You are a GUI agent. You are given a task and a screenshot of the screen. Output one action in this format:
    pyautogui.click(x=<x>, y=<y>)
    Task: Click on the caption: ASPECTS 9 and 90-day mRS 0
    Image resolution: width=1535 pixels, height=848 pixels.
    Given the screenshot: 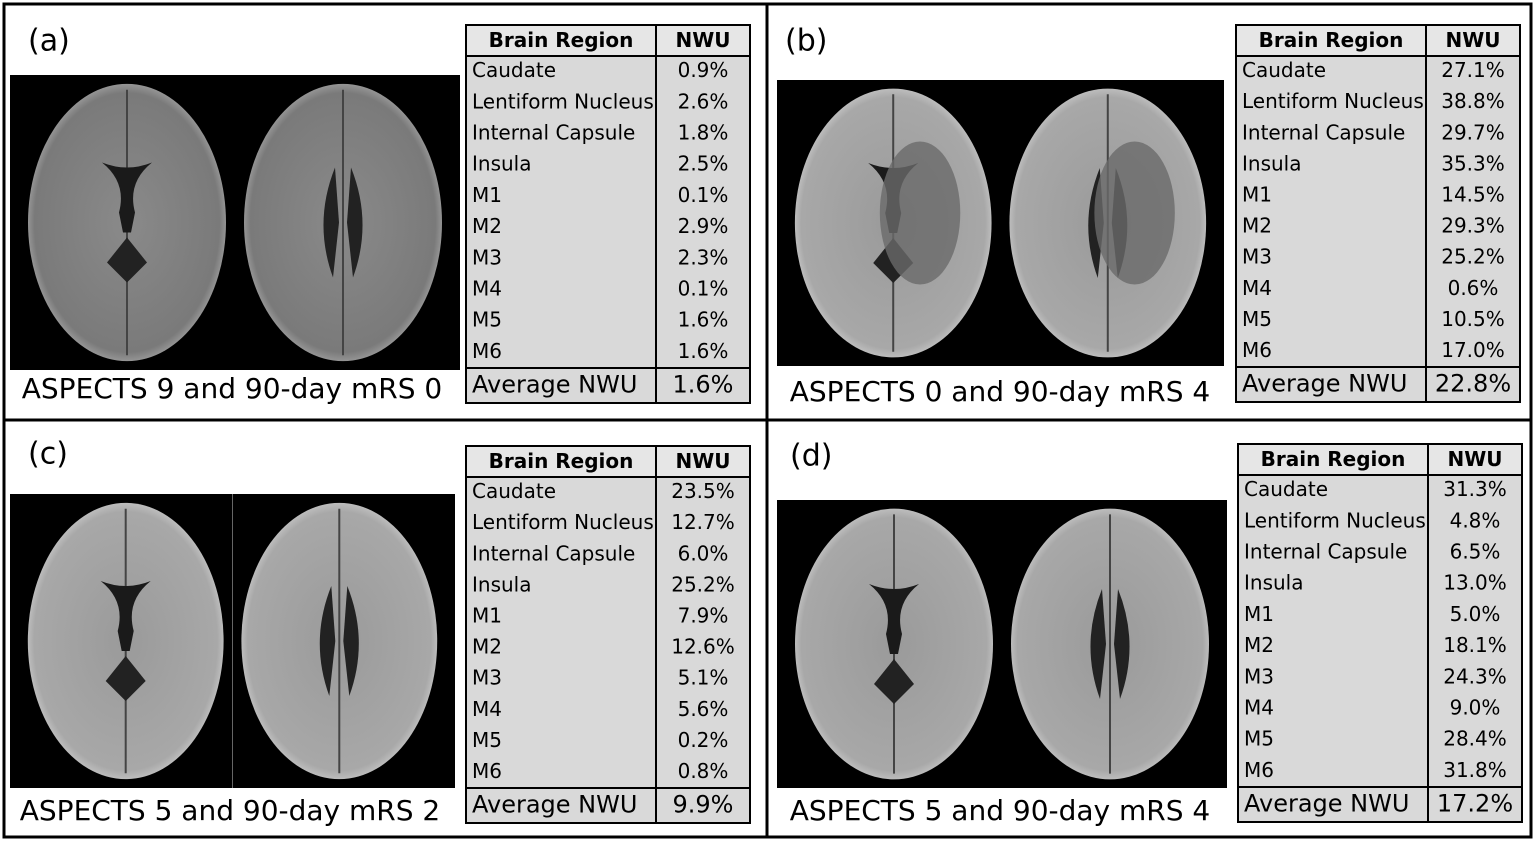 What is the action you would take?
    pyautogui.click(x=232, y=388)
    